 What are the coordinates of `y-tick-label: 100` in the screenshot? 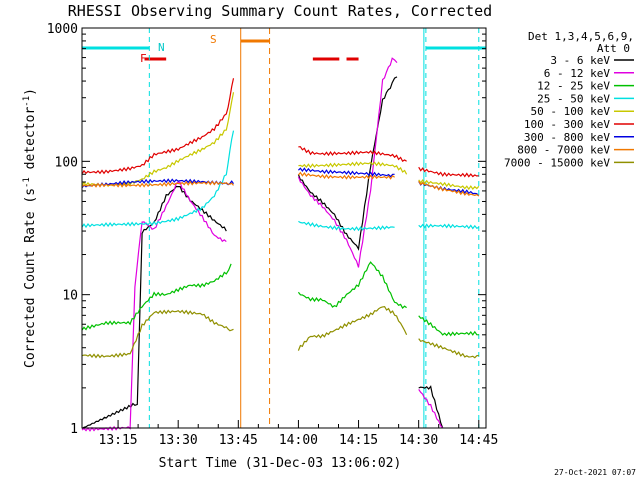 It's located at (66, 162).